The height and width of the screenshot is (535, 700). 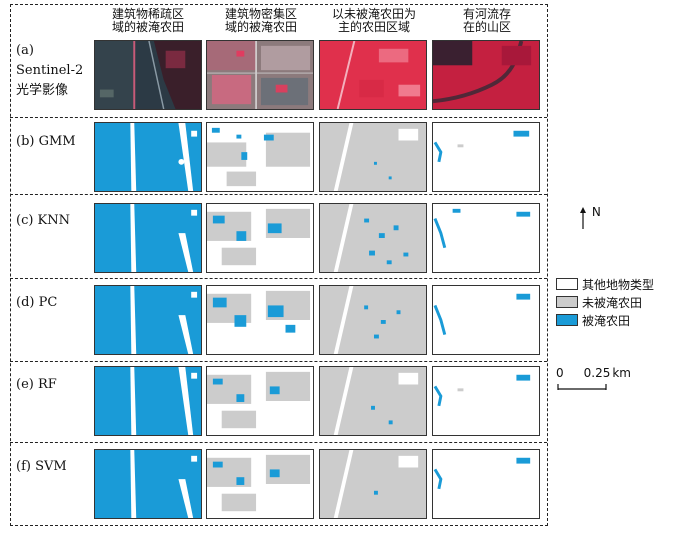 I want to click on row-label-line: Sentinel-2, so click(x=50, y=70).